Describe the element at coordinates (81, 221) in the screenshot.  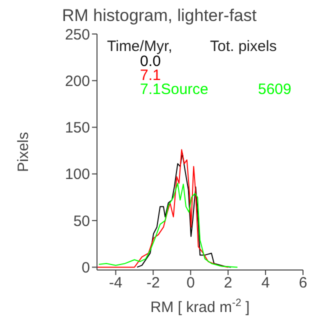
I see `y-tick-label: 50` at that location.